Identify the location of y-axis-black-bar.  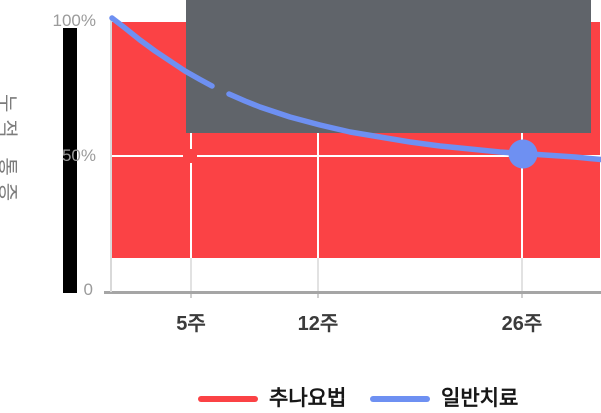
(70, 160).